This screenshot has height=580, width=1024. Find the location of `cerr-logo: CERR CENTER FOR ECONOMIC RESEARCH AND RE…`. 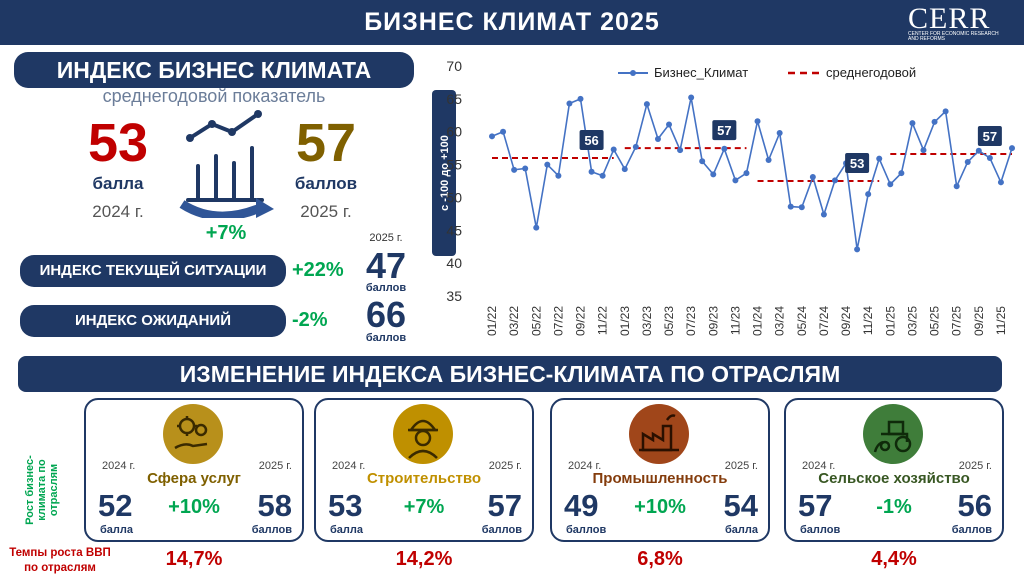

cerr-logo: CERR CENTER FOR ECONOMIC RESEARCH AND RE… is located at coordinates (960, 22).